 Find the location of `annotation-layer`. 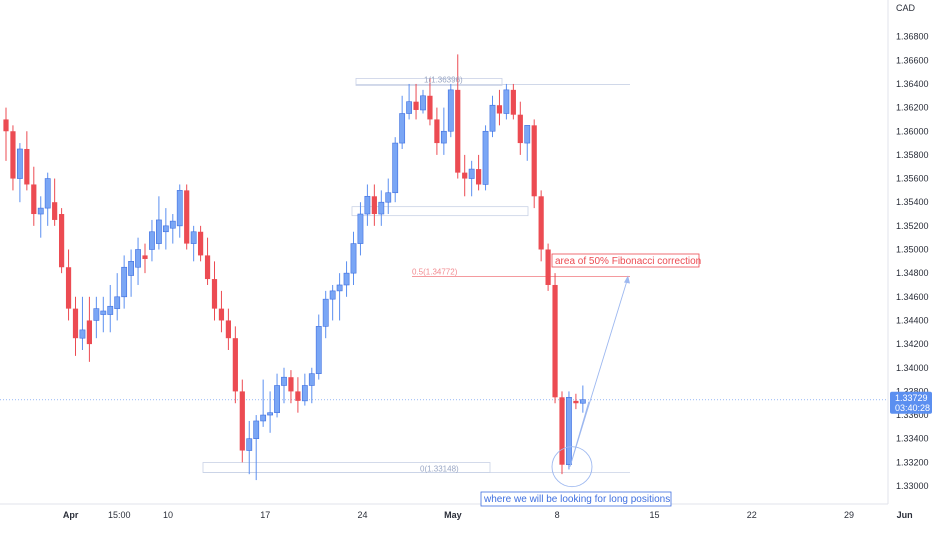

annotation-layer is located at coordinates (590, 381).